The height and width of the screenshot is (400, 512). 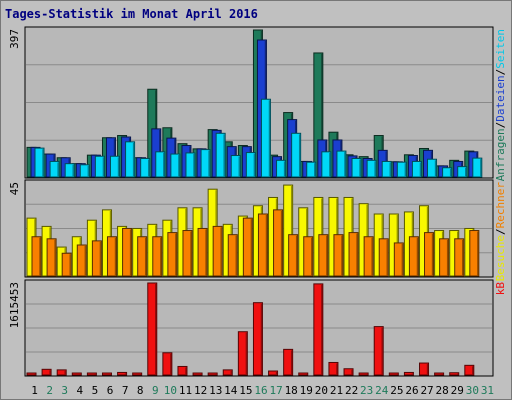 I want to click on x-tick-label: 14, so click(x=231, y=390).